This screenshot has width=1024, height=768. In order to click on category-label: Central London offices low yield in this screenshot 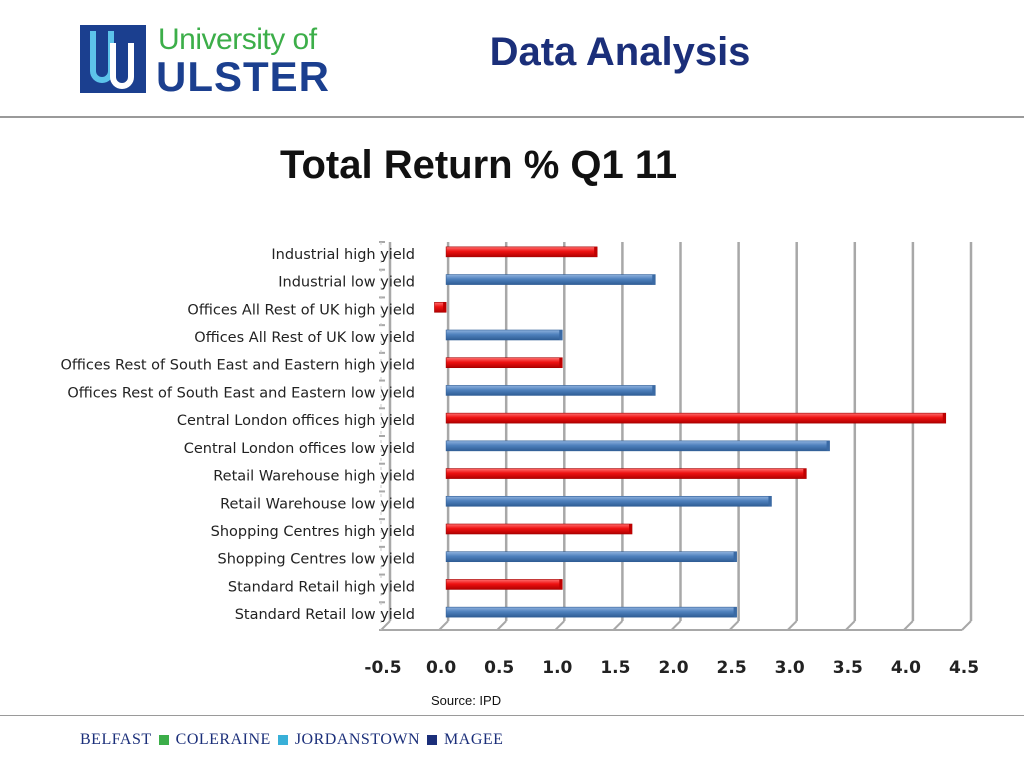, I will do `click(299, 449)`.